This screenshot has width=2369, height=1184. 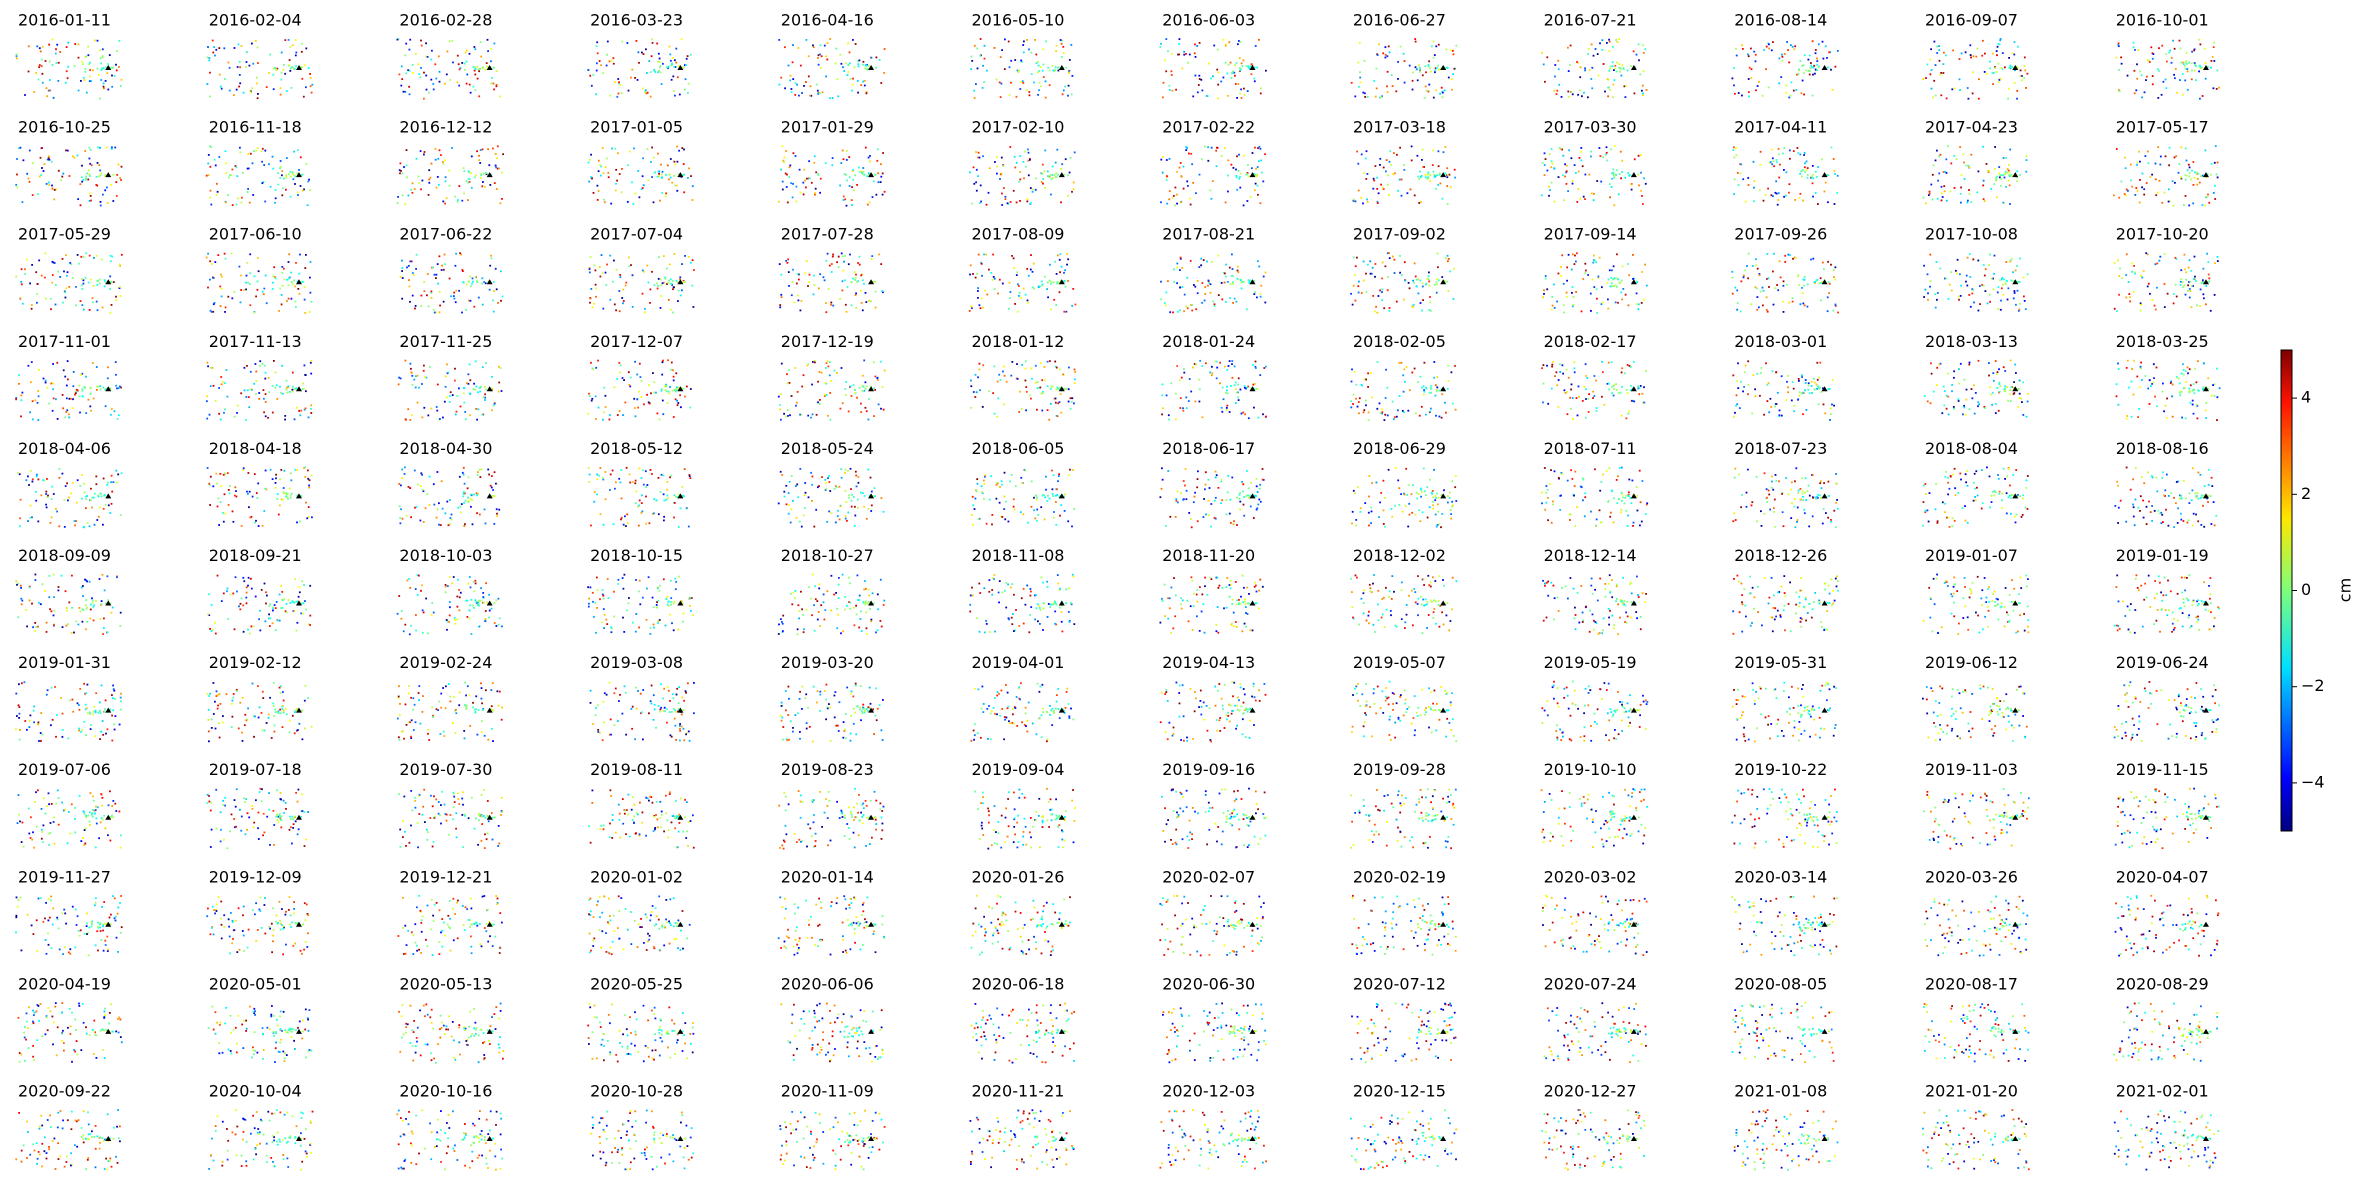 What do you see at coordinates (1018, 127) in the screenshot?
I see `panel-title: 2017-02-10` at bounding box center [1018, 127].